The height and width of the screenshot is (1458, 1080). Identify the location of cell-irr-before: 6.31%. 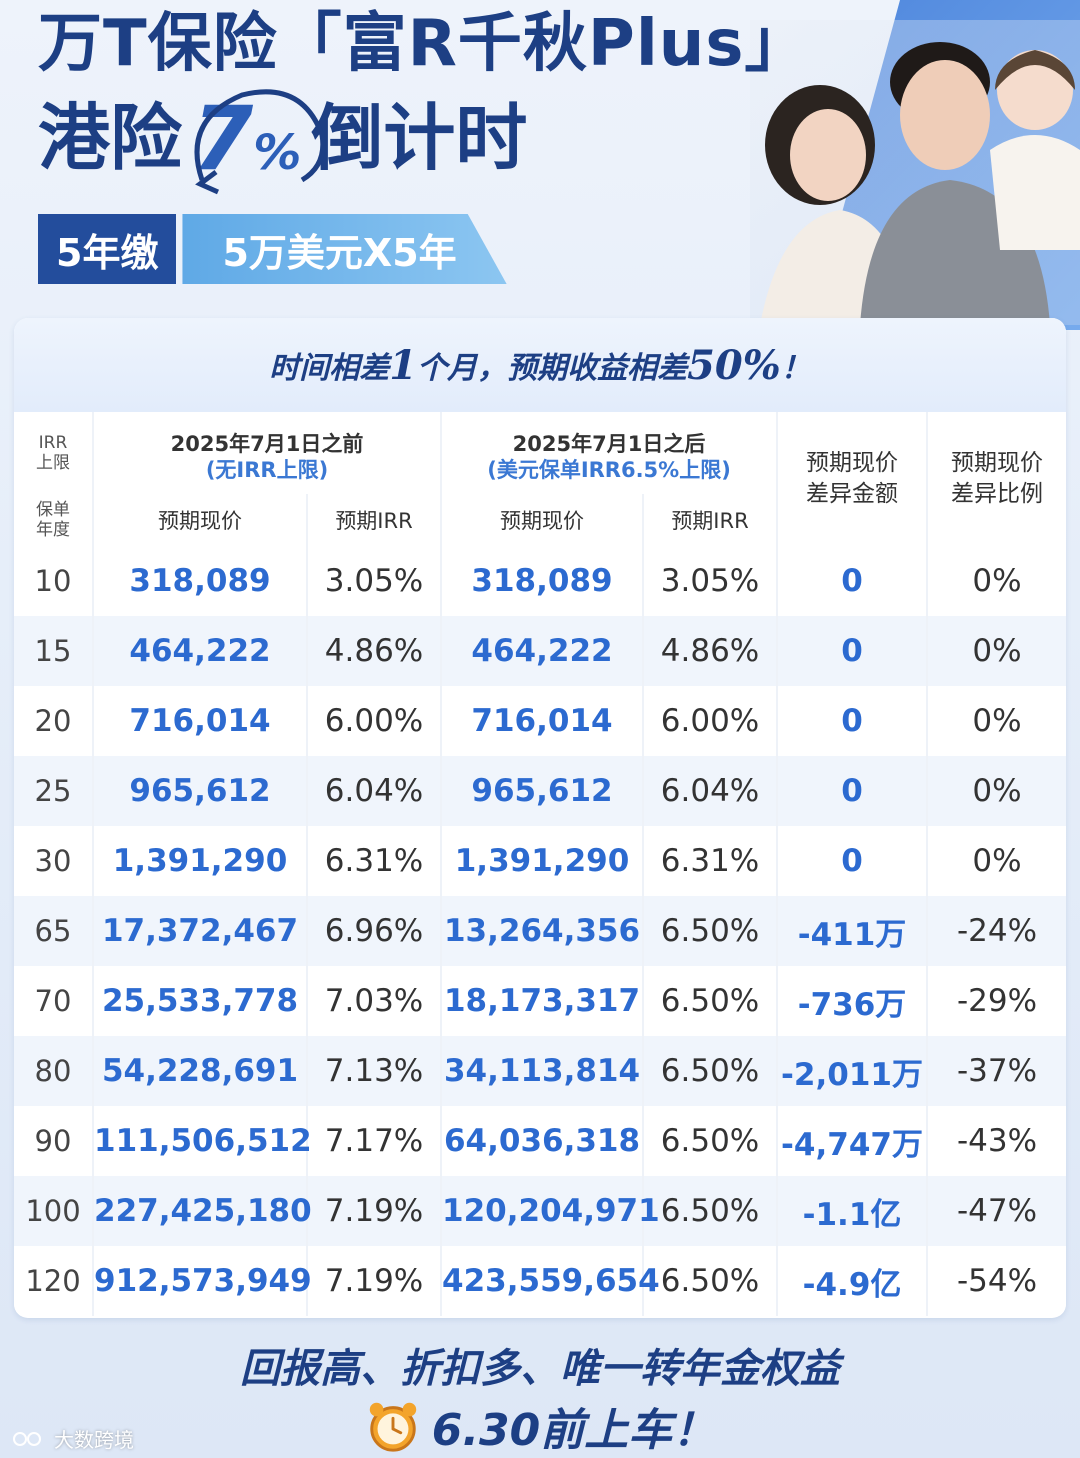
(375, 861).